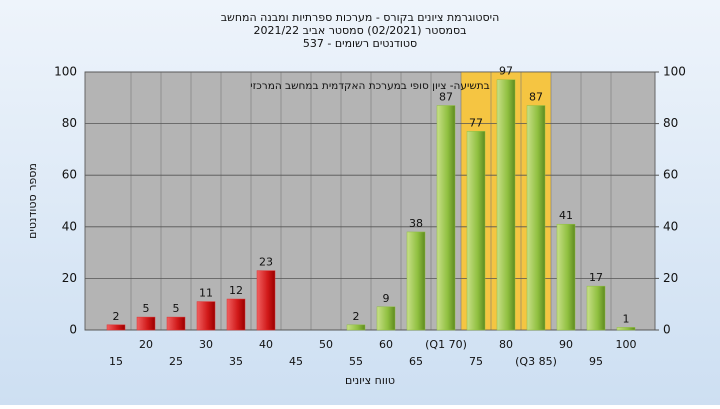 The image size is (720, 409). Describe the element at coordinates (65, 72) in the screenshot. I see `y-tick-label: 100` at that location.